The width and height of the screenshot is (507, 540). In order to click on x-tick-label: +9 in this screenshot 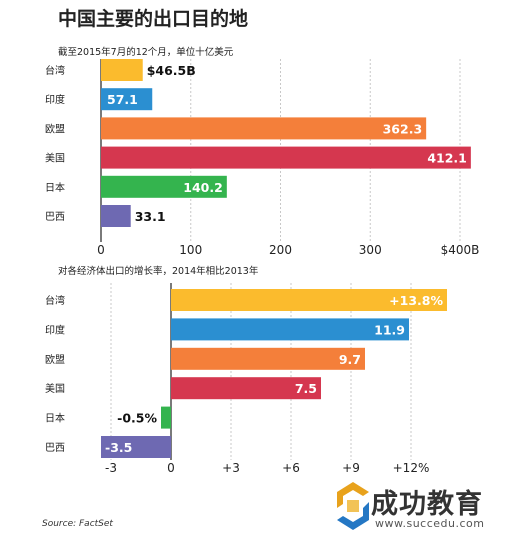, I will do `click(351, 468)`.